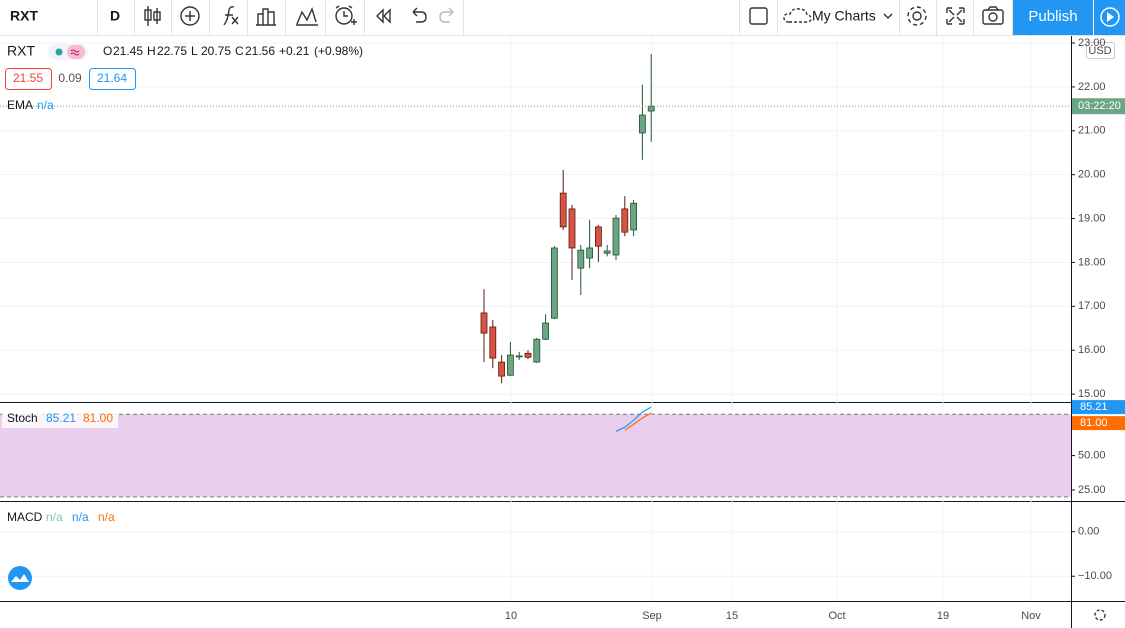  What do you see at coordinates (194, 51) in the screenshot?
I see `ohlc-key: L` at bounding box center [194, 51].